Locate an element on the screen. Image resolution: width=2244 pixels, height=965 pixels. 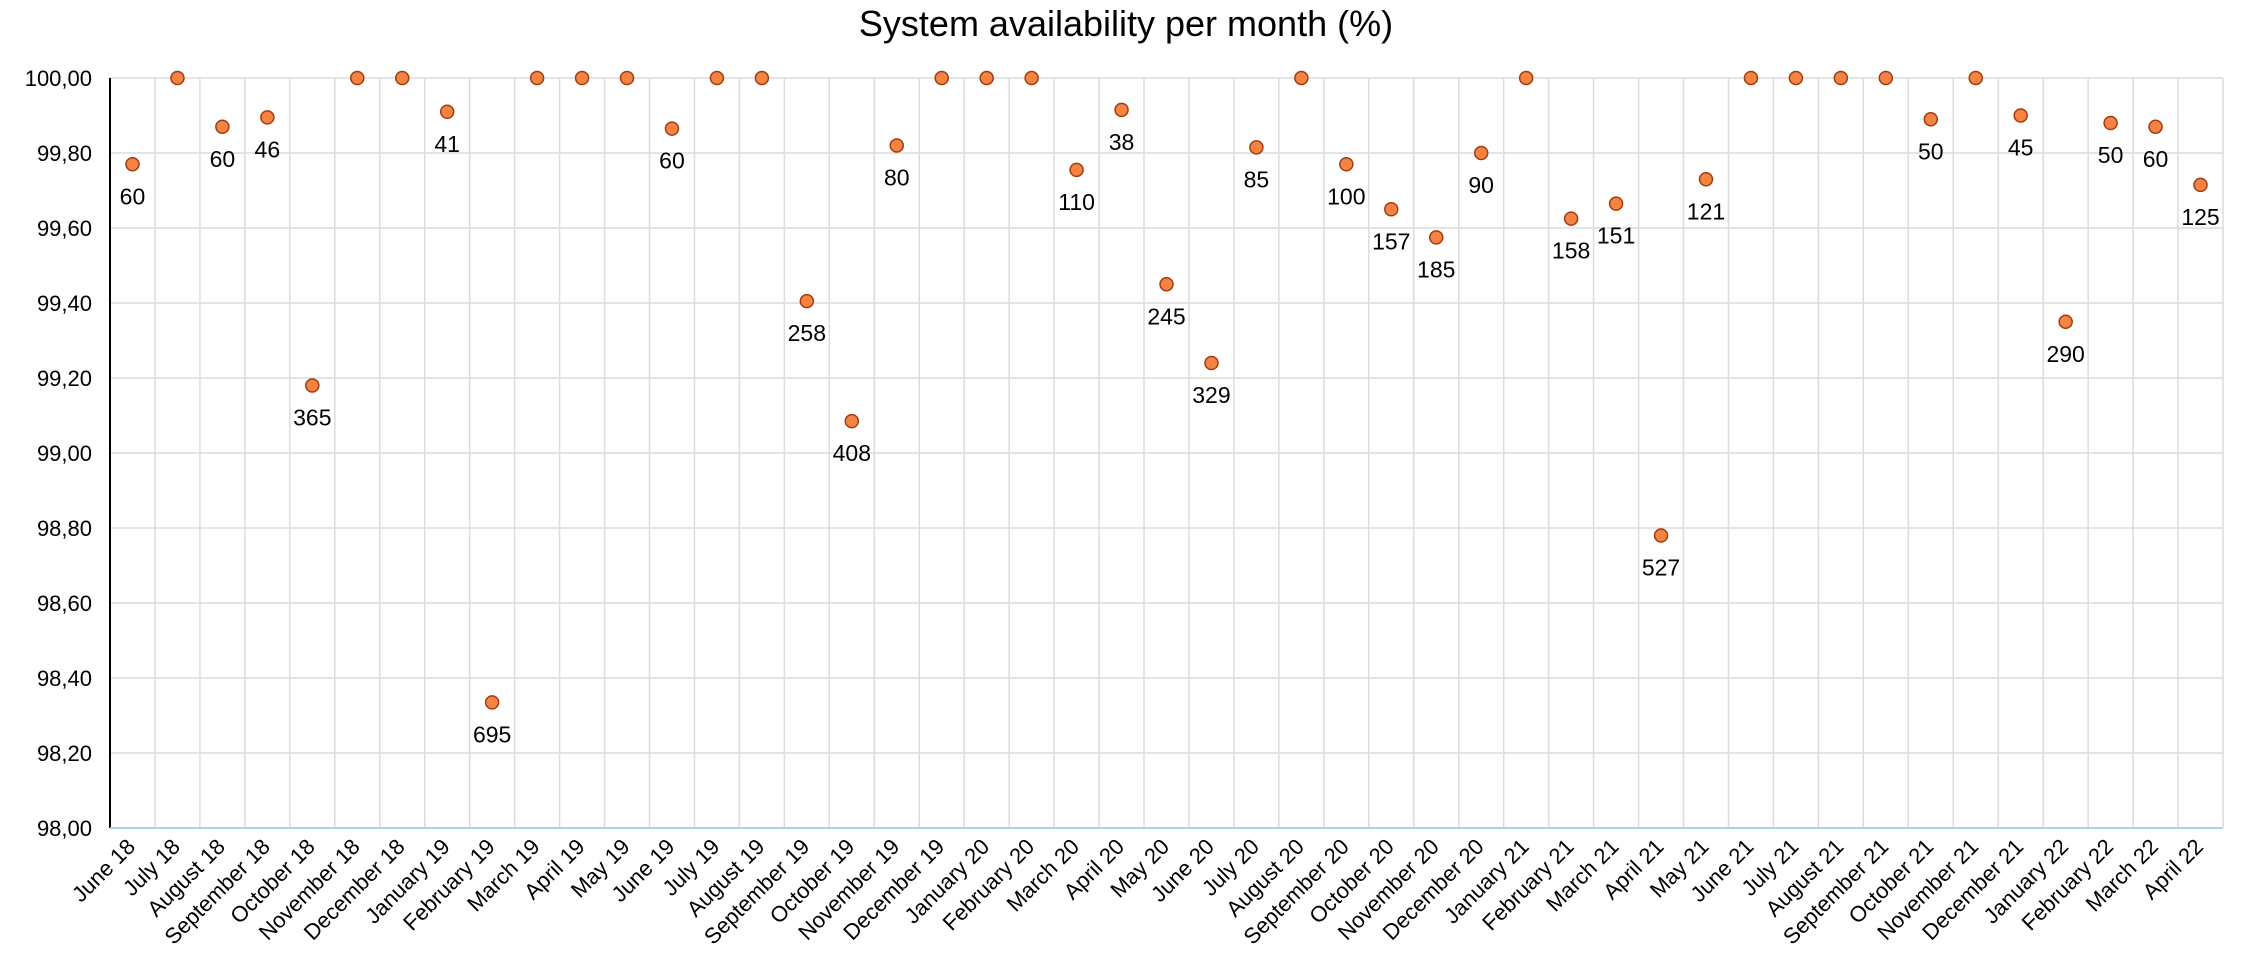
y-tick-label: 99,80 is located at coordinates (64, 153).